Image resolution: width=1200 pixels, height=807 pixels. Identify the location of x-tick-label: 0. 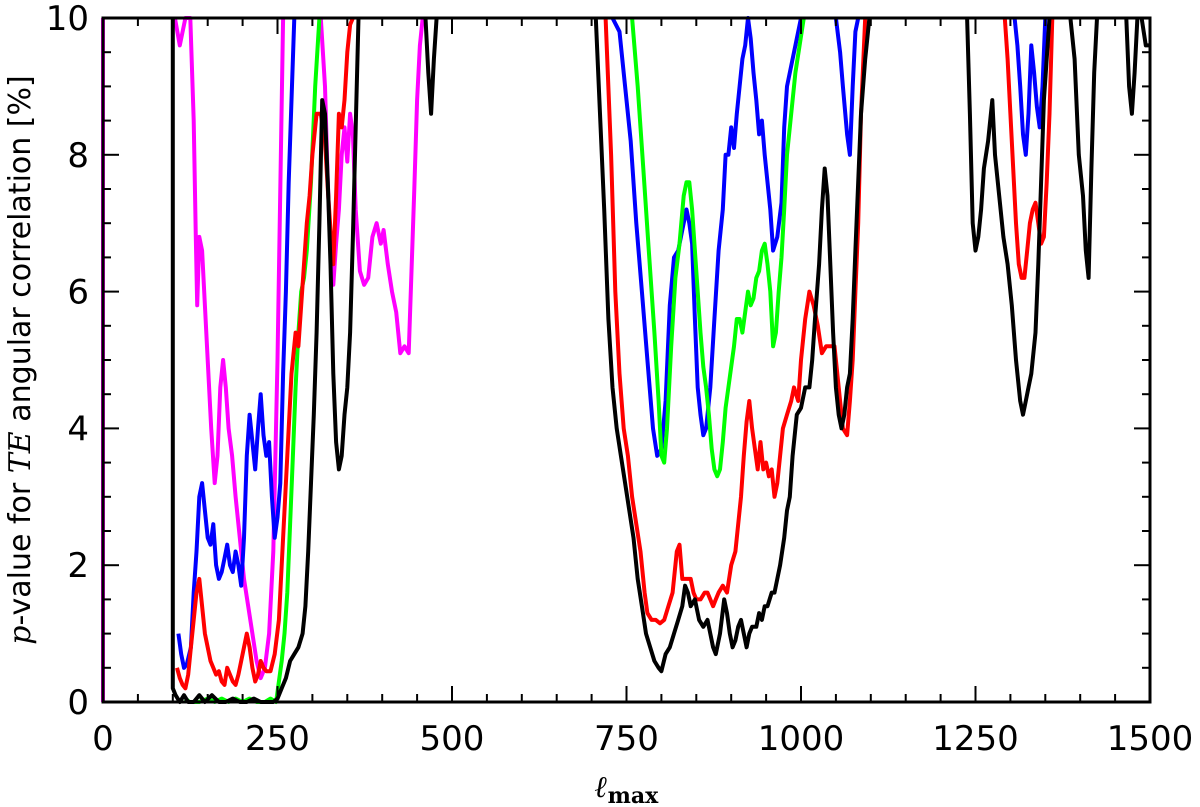
(103, 739).